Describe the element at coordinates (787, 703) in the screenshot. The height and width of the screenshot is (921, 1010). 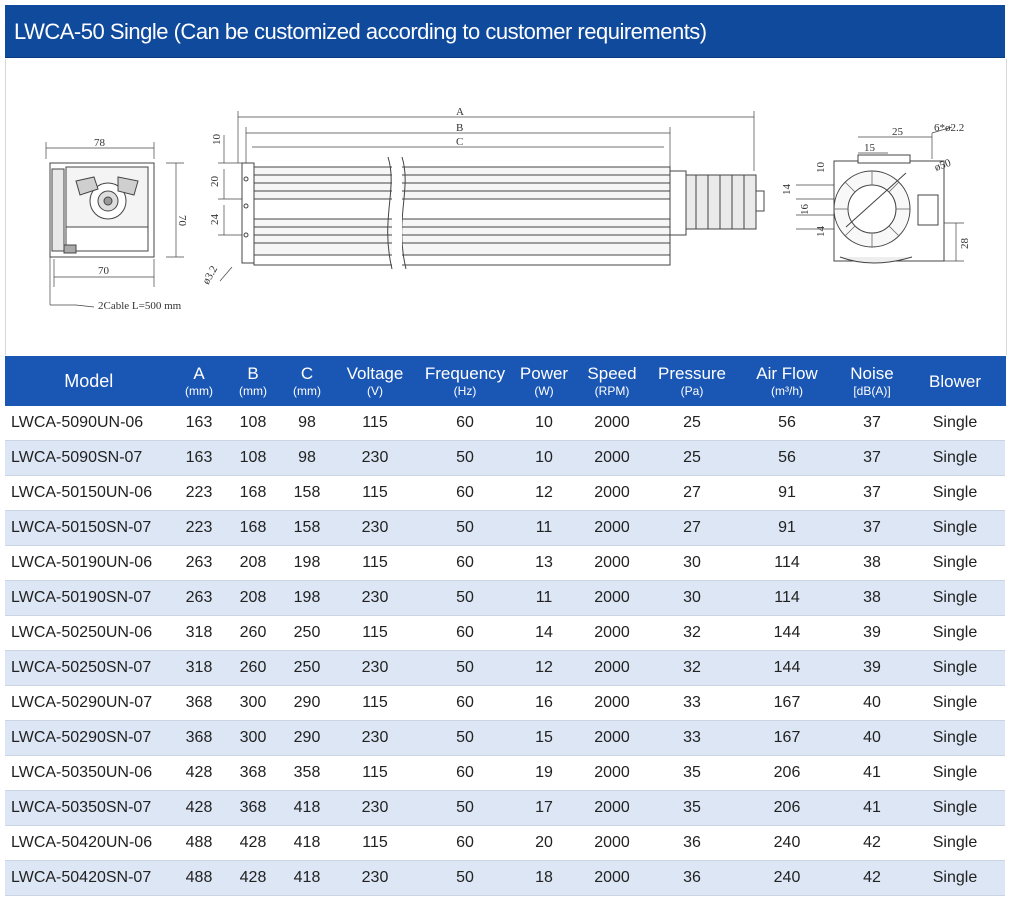
I see `table-cell-air-flow: 167` at that location.